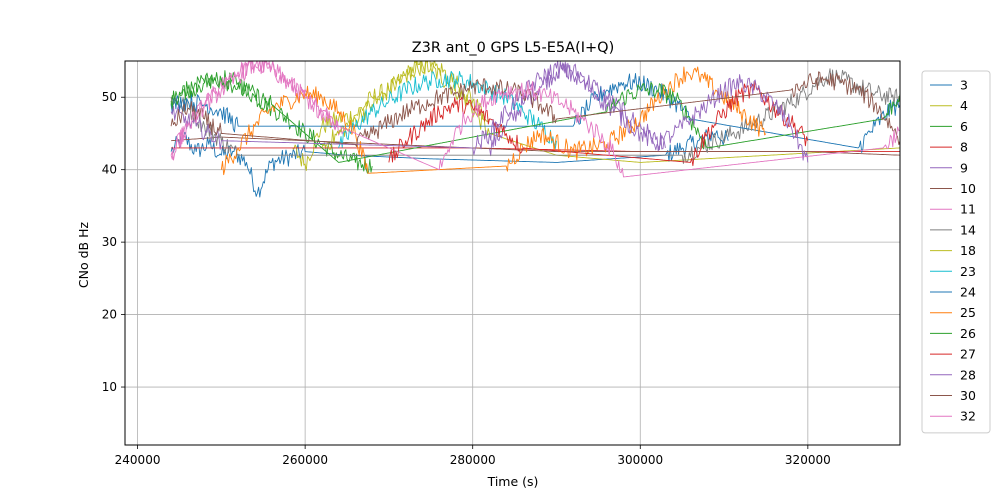  Describe the element at coordinates (964, 105) in the screenshot. I see `legend-label-4: 4` at that location.